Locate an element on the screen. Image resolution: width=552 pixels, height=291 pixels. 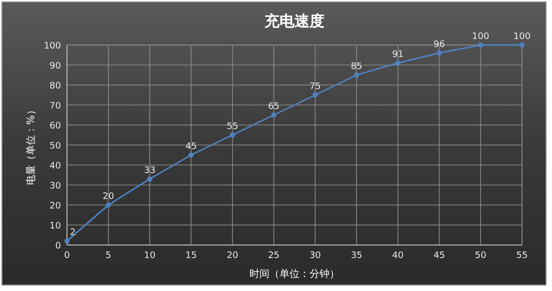
y-tick-label: 10 is located at coordinates (56, 227).